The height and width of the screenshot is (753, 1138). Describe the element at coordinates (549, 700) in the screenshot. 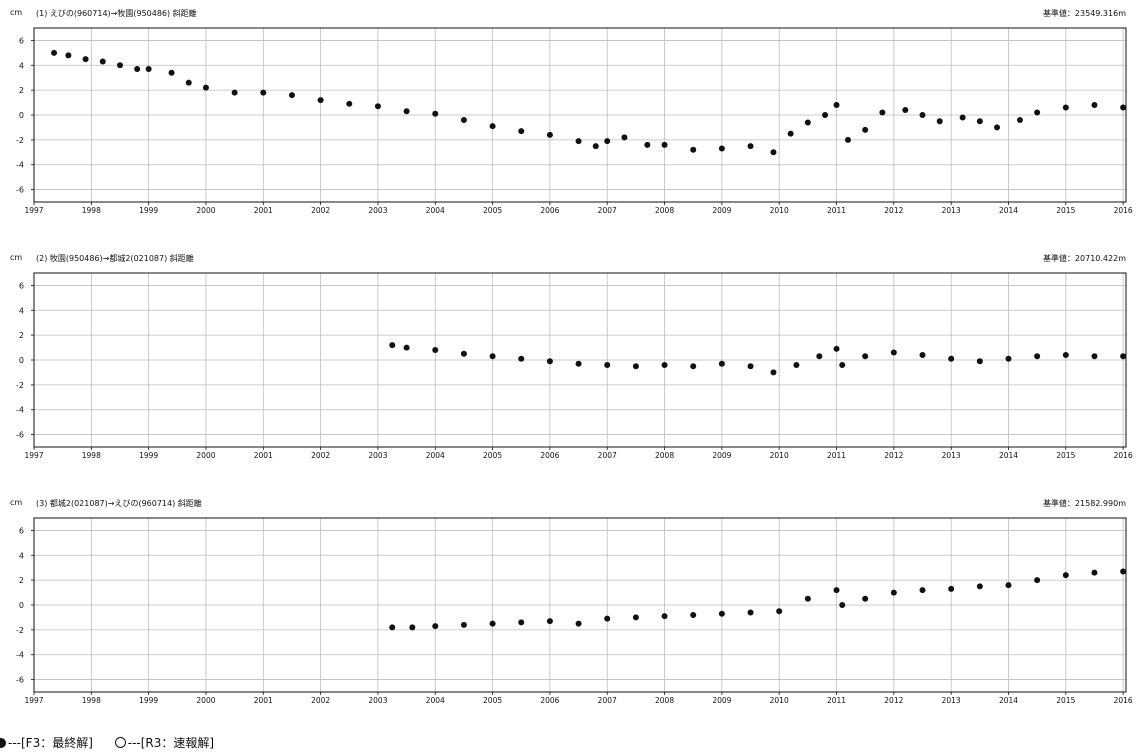

I see `x-tick-label: 2006` at that location.